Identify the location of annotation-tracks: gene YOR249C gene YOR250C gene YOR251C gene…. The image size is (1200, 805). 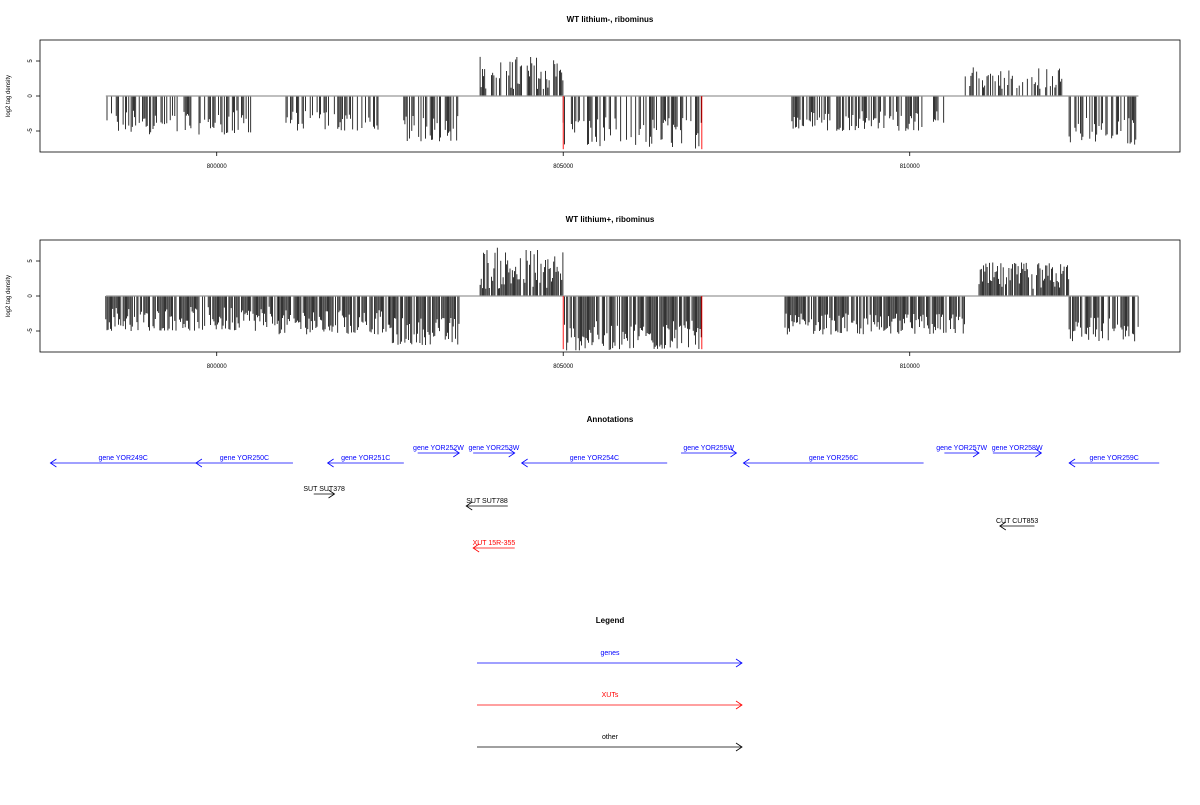
(604, 499).